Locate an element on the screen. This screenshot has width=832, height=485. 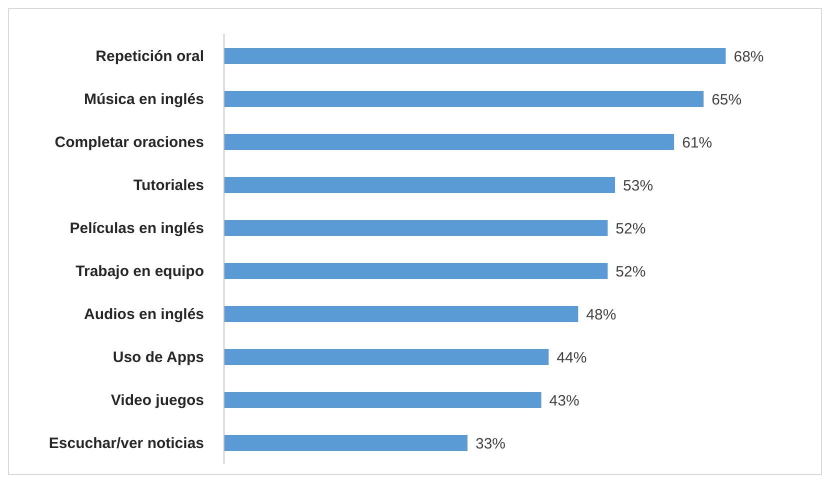
y-tick-label: Películas en inglés is located at coordinates (137, 228).